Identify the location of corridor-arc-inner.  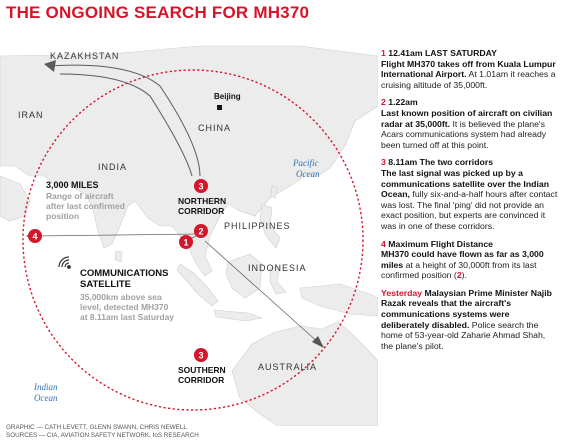
(126, 125).